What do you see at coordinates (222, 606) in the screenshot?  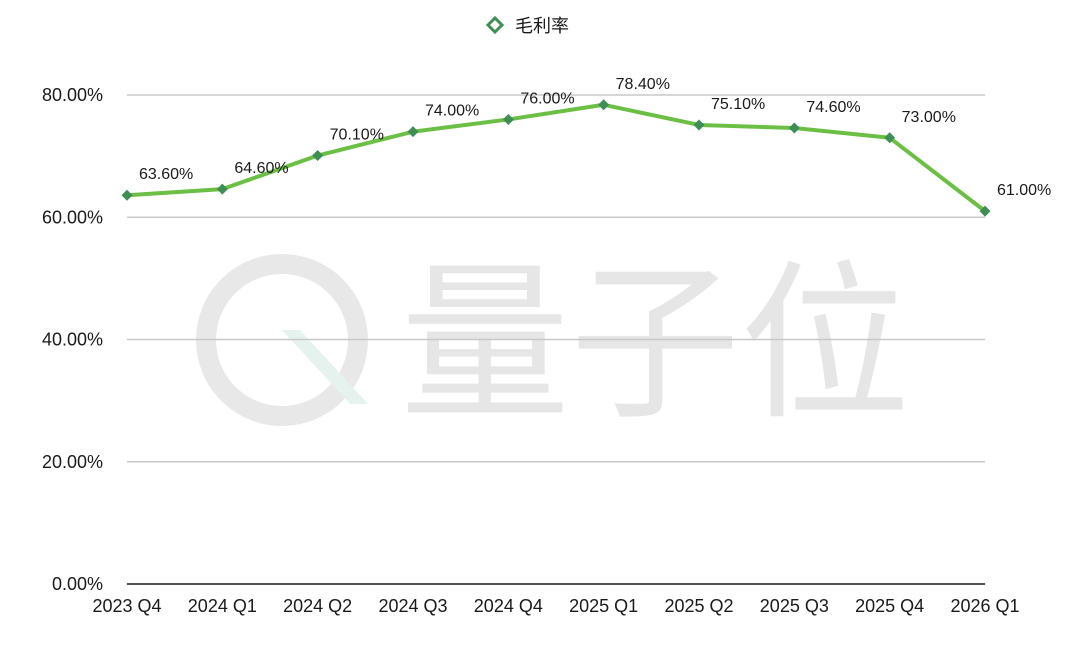 I see `x-tick-label: 2024 Q1` at bounding box center [222, 606].